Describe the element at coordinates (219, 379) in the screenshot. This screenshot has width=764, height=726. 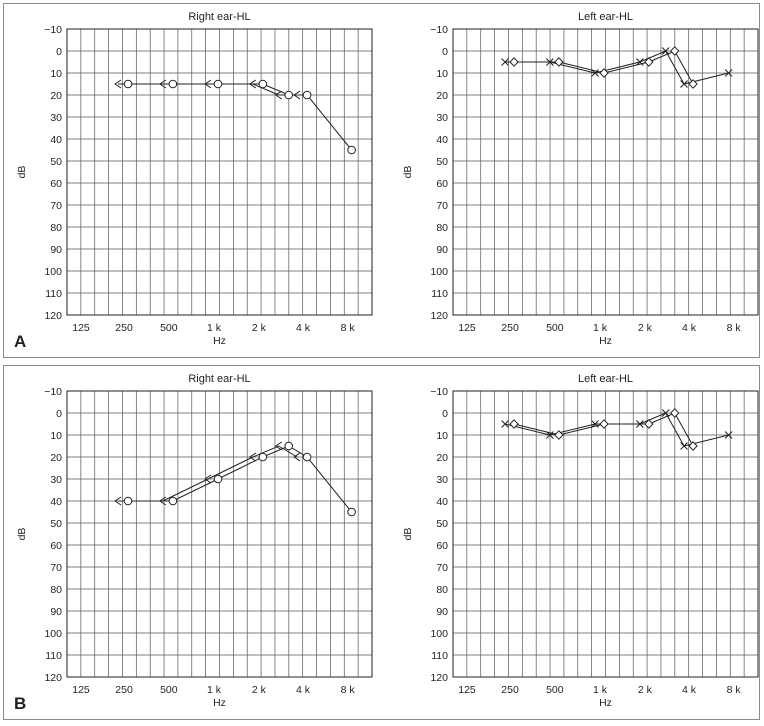
I see `chart-title: Right ear-HL` at that location.